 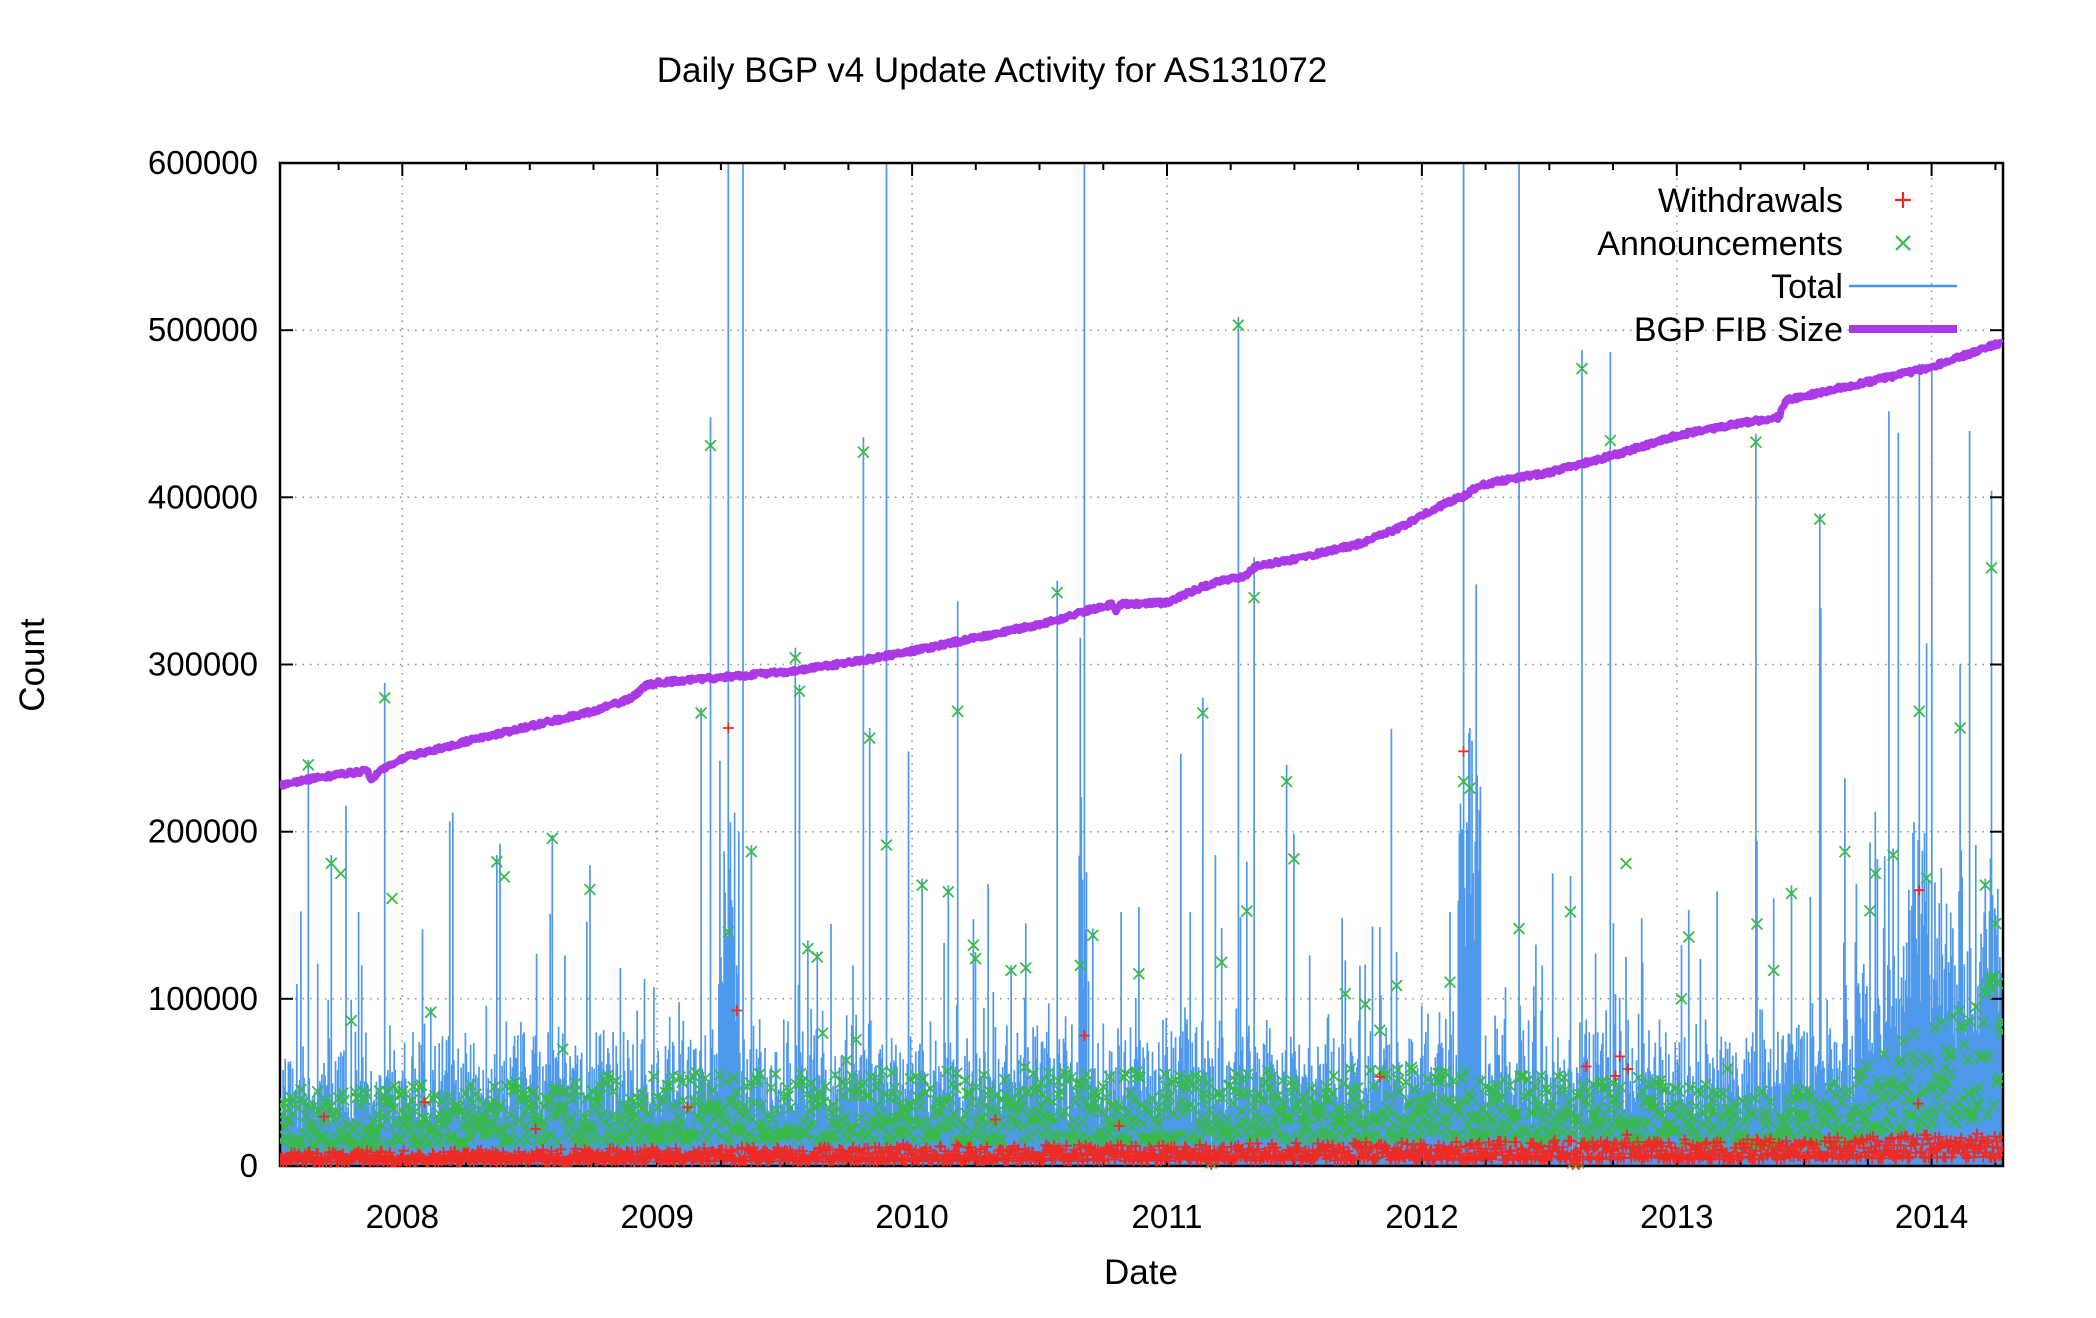 What do you see at coordinates (203, 329) in the screenshot?
I see `y-tick-label: 500000` at bounding box center [203, 329].